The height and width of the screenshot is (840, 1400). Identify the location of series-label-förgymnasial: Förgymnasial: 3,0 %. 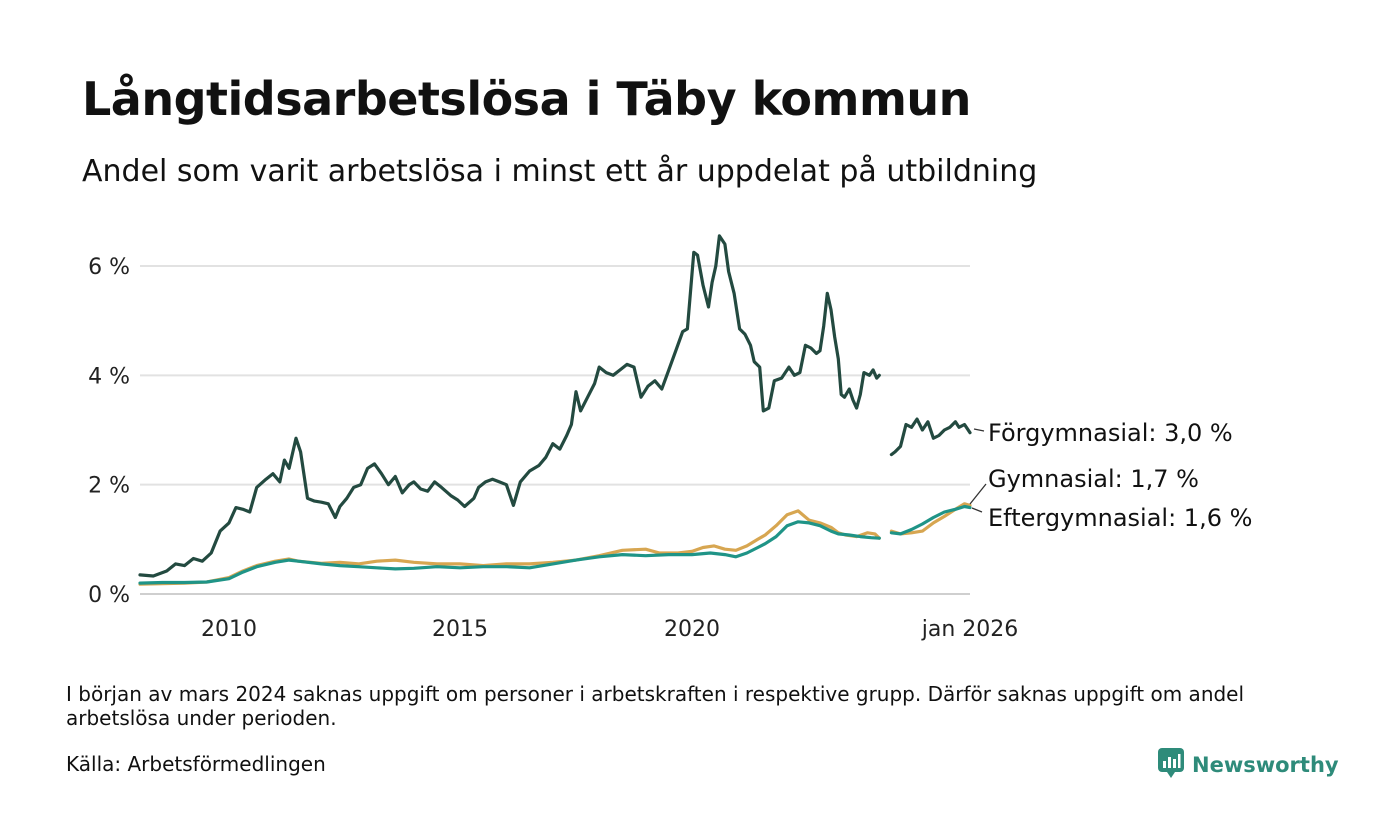
(1110, 433).